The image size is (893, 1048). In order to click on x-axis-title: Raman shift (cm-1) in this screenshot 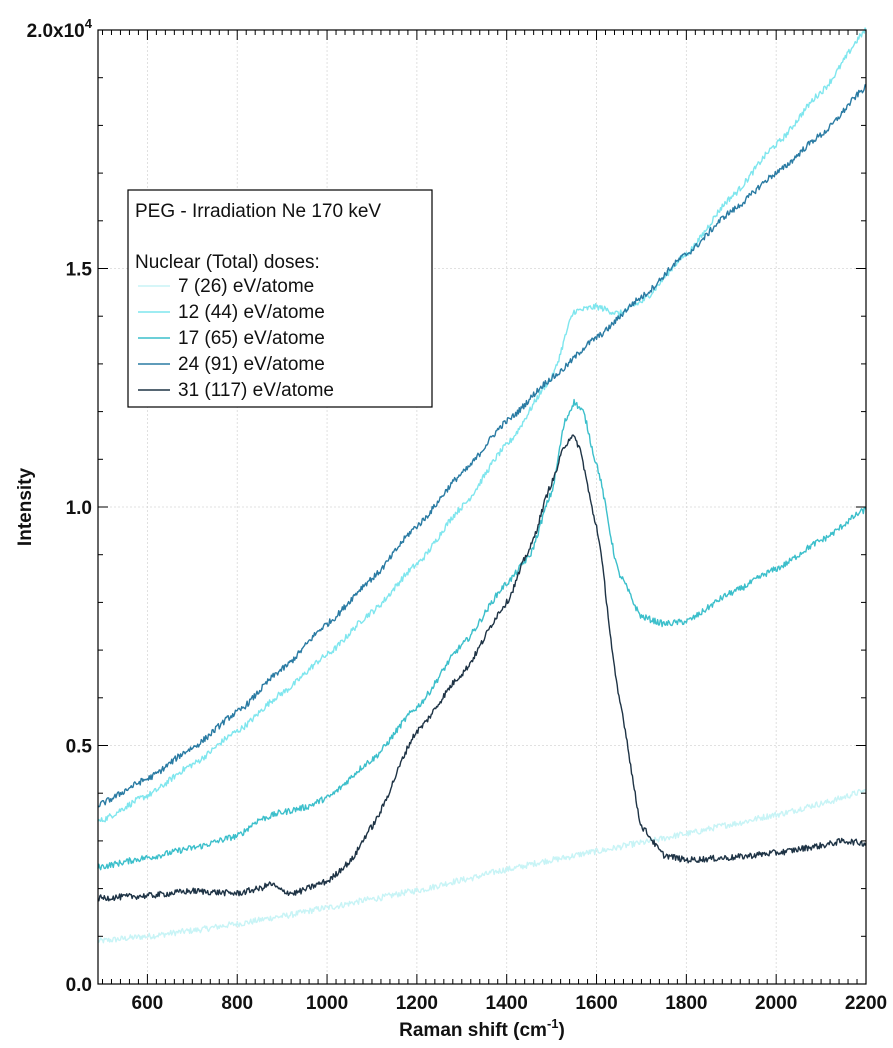, I will do `click(482, 1028)`.